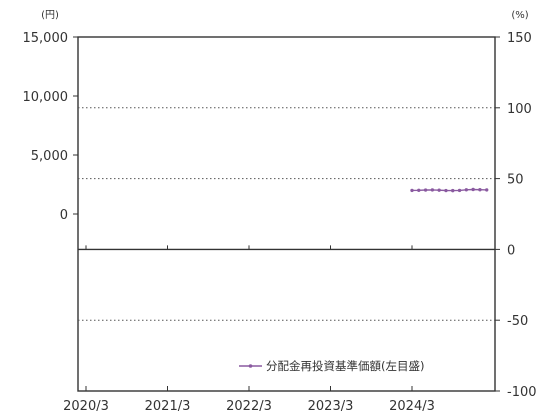 The height and width of the screenshot is (414, 547). I want to click on right-tick-label: -100, so click(522, 392).